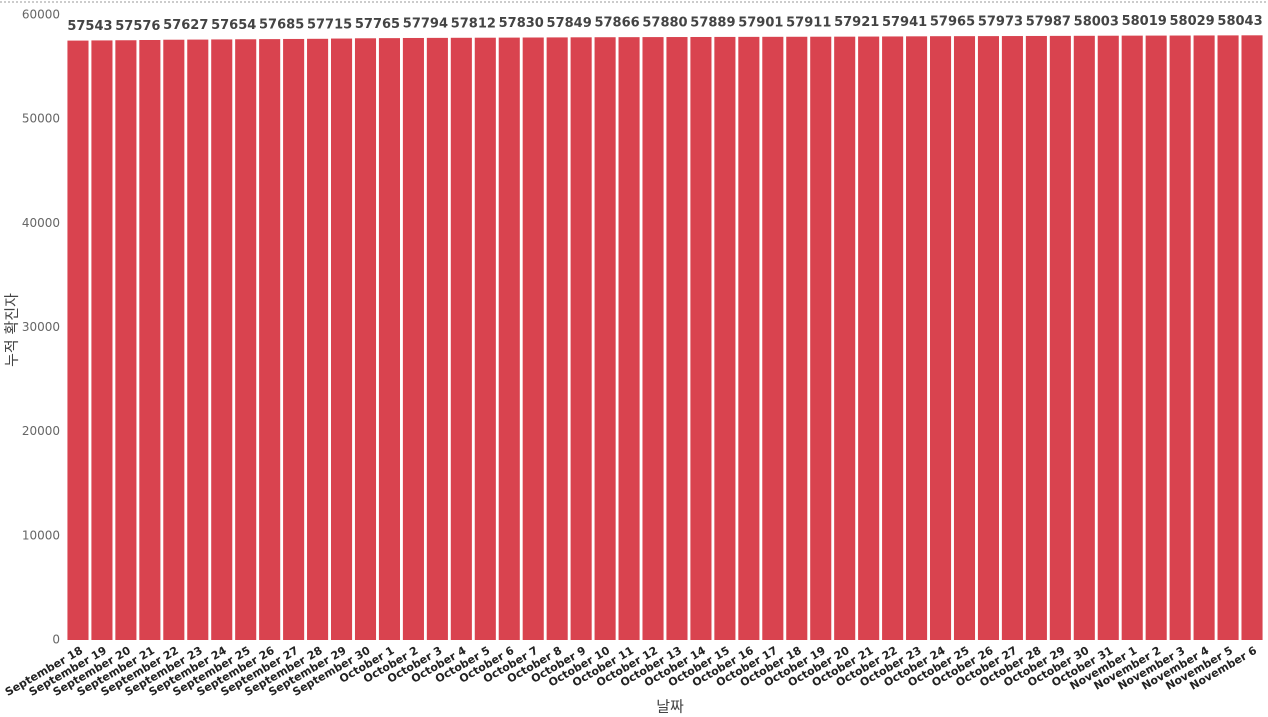 This screenshot has height=717, width=1268. Describe the element at coordinates (12, 330) in the screenshot. I see `y-axis-title: 누적 확진자` at that location.